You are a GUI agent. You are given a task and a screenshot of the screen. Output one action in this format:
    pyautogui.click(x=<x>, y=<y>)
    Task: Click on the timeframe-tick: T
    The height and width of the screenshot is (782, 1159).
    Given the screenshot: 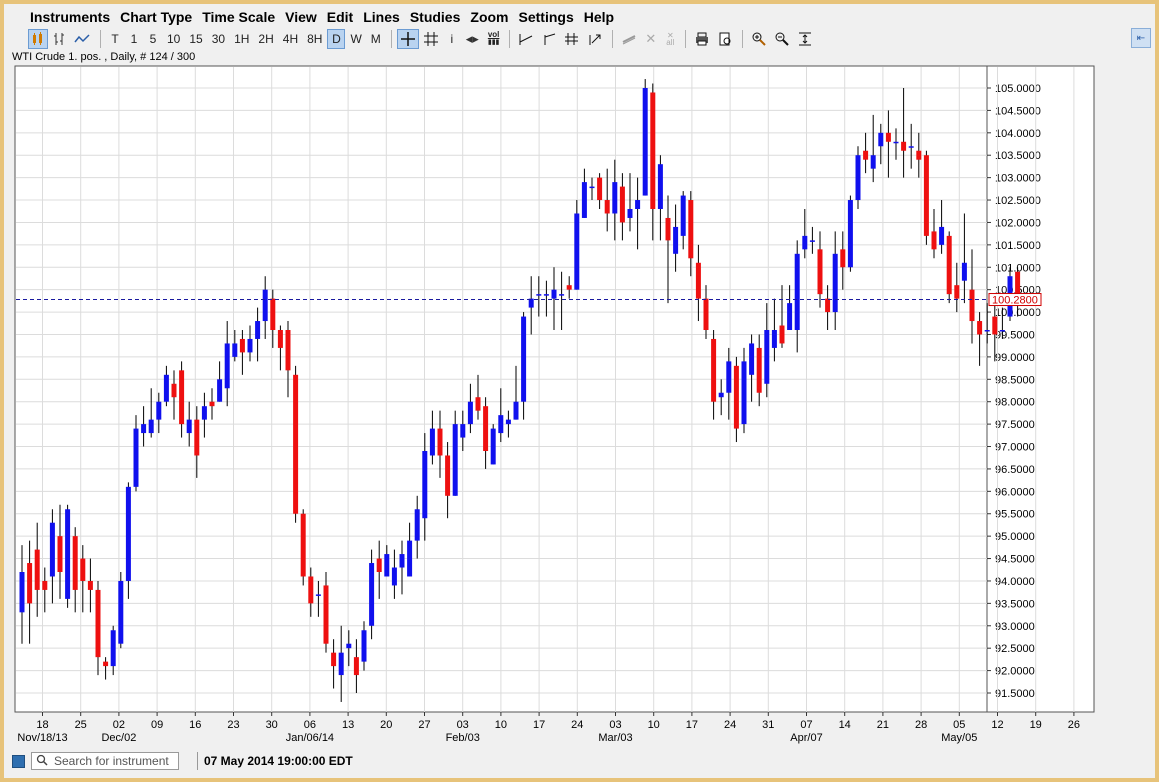 What is the action you would take?
    pyautogui.click(x=115, y=39)
    